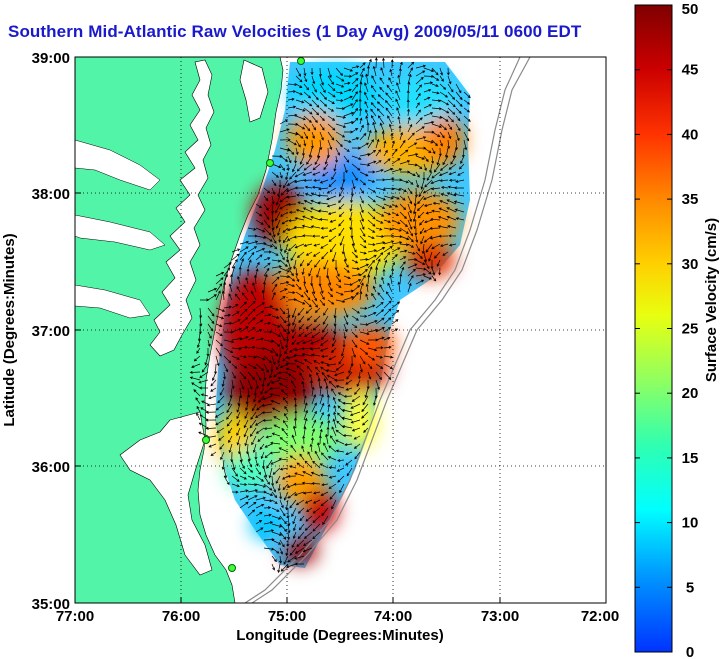 Image resolution: width=724 pixels, height=659 pixels. I want to click on colorbar-tick-label: 45, so click(690, 70).